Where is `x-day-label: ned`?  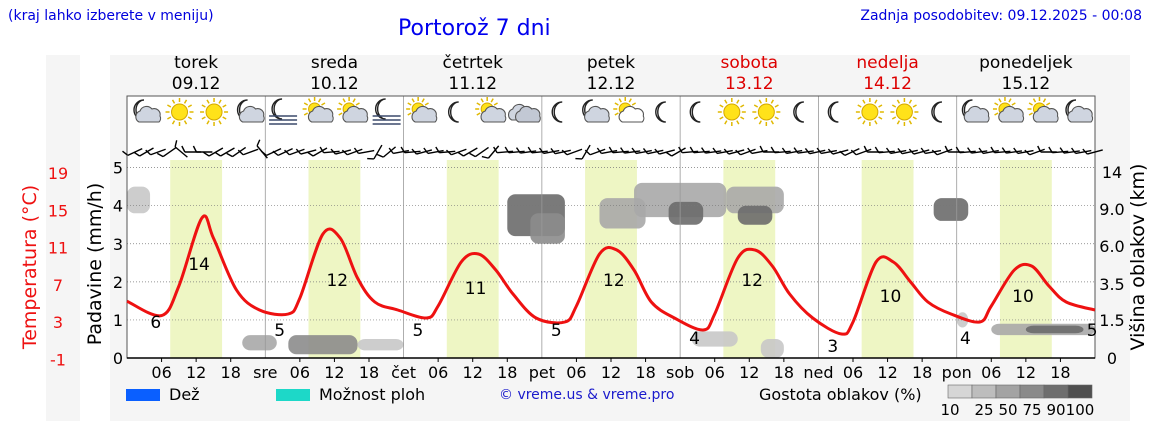 x-day-label: ned is located at coordinates (818, 372).